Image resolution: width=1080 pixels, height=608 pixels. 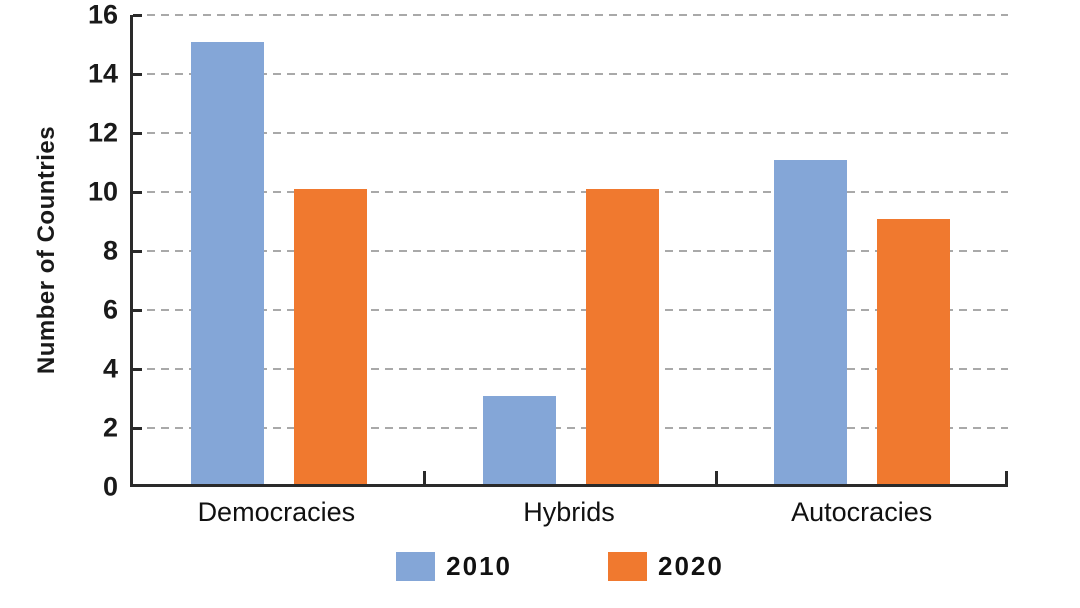 I want to click on y-axis-tick-labels: 0 2 4 6 8 10 12 14 16, so click(x=59, y=251).